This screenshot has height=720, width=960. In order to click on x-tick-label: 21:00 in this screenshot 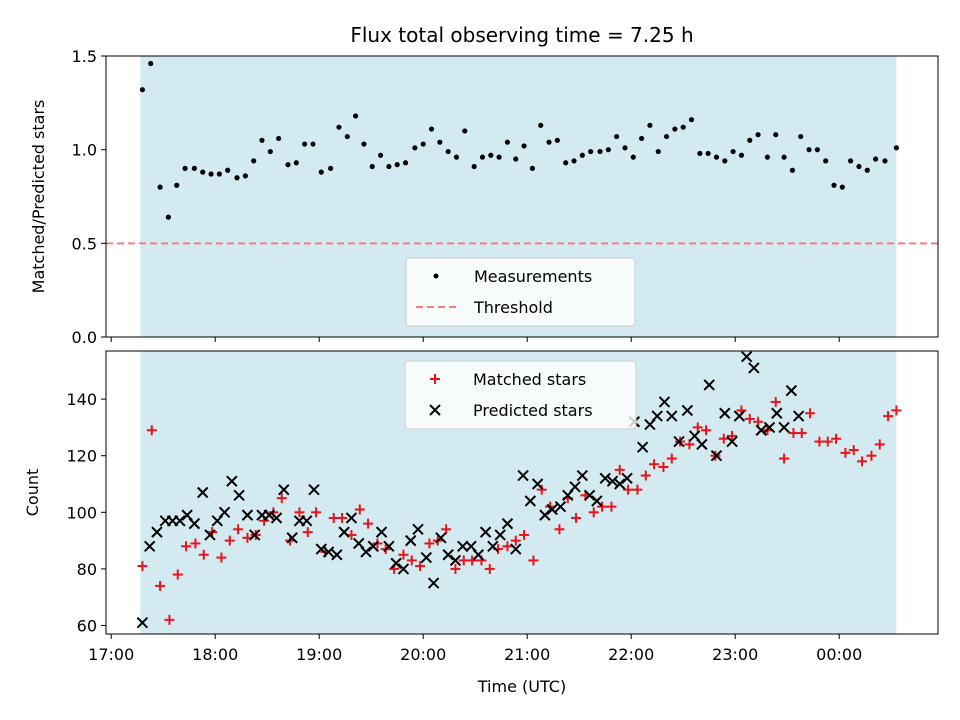, I will do `click(527, 654)`.